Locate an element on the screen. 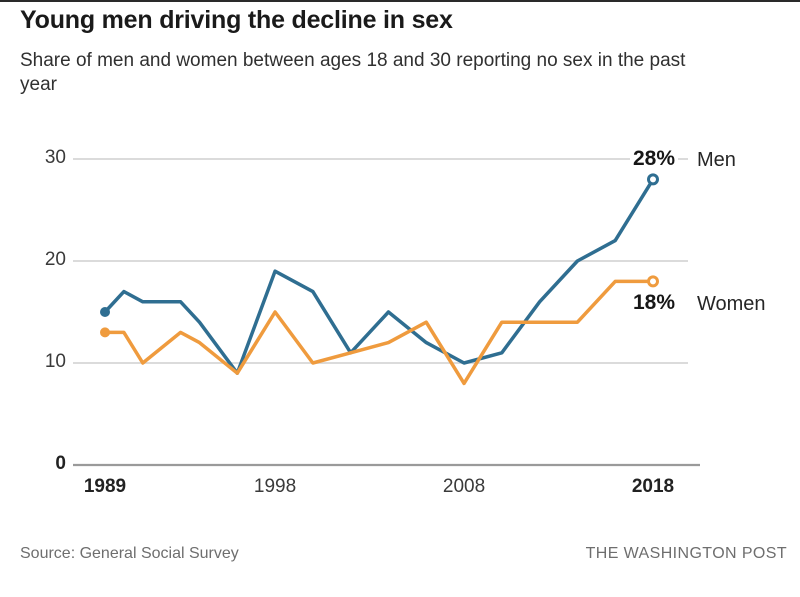  men-value-label: 28% is located at coordinates (653, 159).